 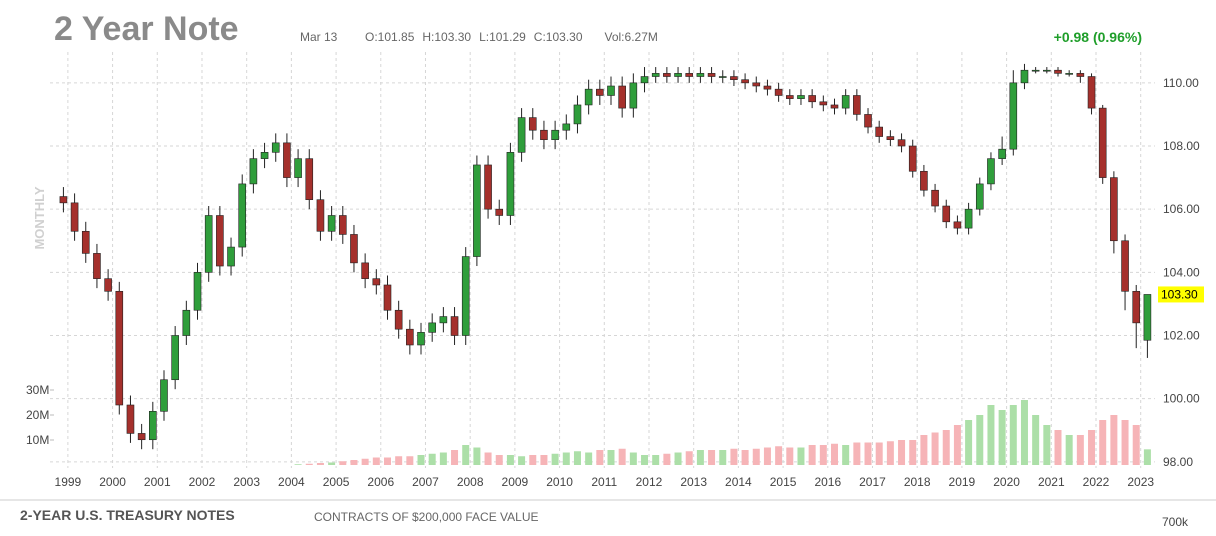 I want to click on footer-title: 2-YEAR U.S. TREASURY NOTES, so click(x=127, y=515).